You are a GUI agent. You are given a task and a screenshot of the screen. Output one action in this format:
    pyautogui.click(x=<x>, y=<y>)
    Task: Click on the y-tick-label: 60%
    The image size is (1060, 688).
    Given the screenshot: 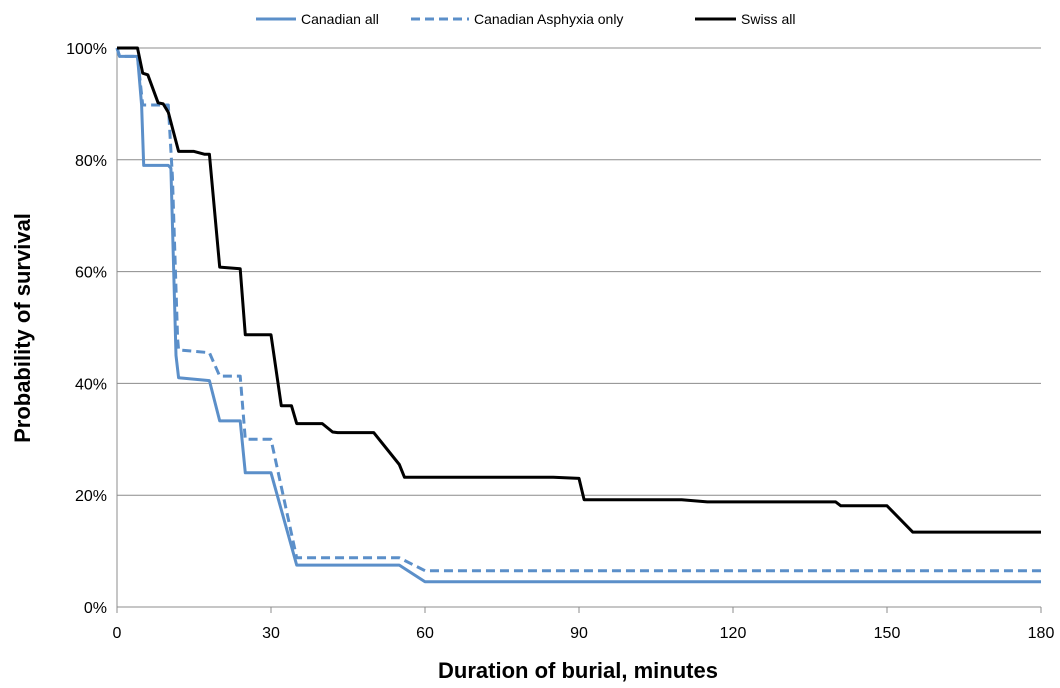 What is the action you would take?
    pyautogui.click(x=91, y=273)
    